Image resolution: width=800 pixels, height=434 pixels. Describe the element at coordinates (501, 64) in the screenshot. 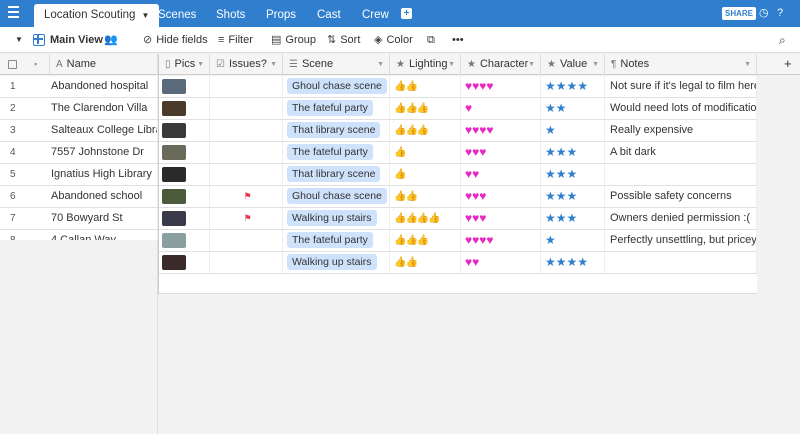

I see `column-header-character: ★ Character ▼` at that location.